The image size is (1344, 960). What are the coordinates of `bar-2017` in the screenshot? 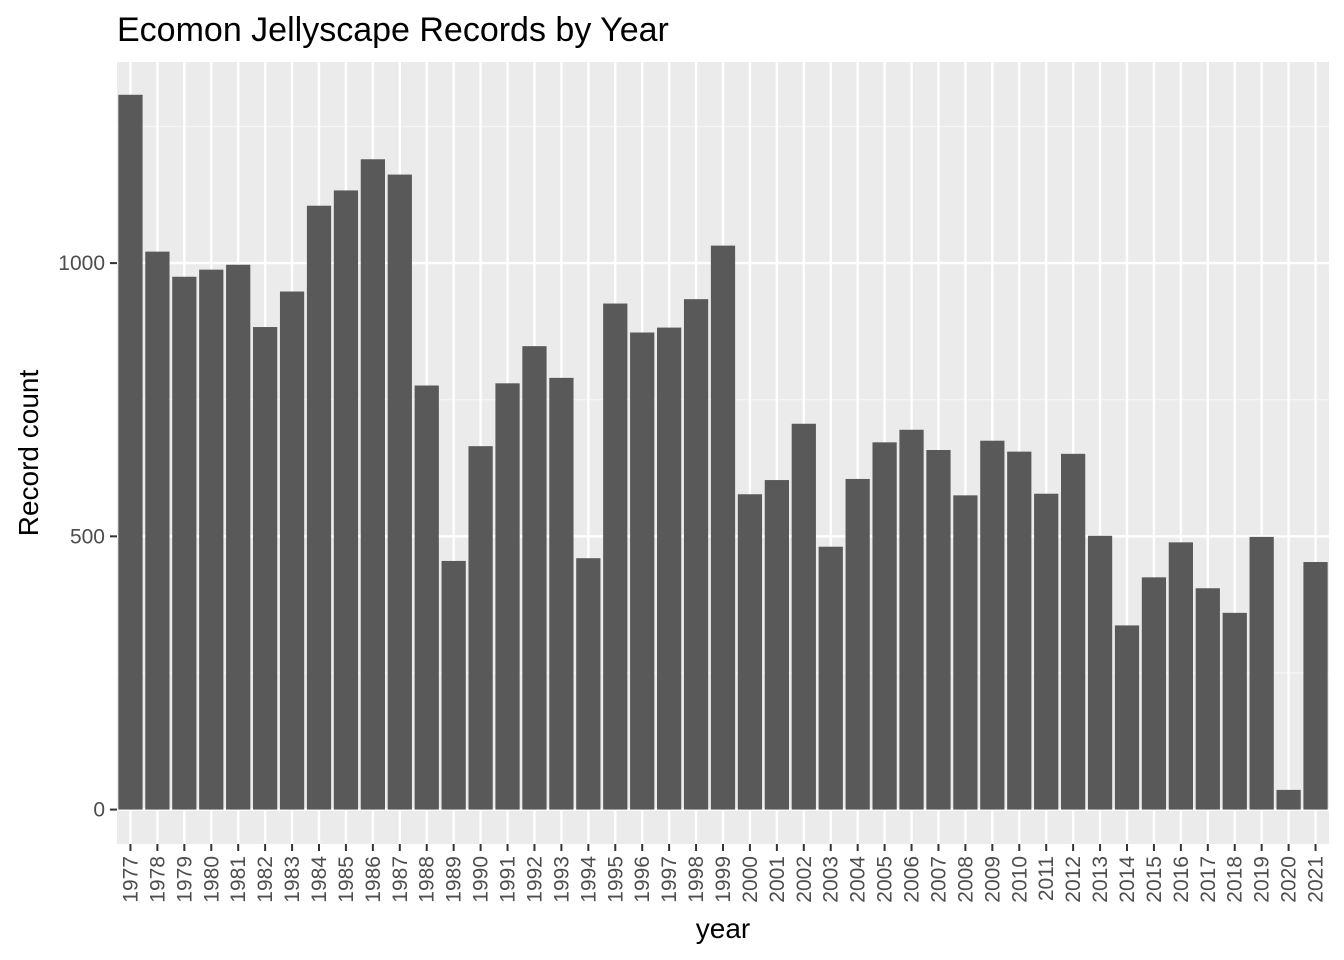 It's located at (1207, 699).